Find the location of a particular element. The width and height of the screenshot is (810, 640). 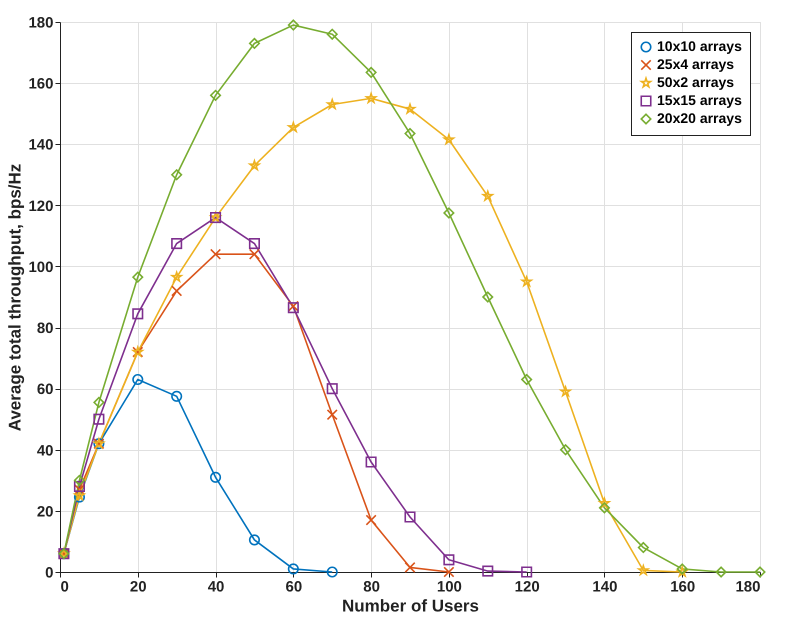

legend-label: 15x15 arrays is located at coordinates (699, 100).